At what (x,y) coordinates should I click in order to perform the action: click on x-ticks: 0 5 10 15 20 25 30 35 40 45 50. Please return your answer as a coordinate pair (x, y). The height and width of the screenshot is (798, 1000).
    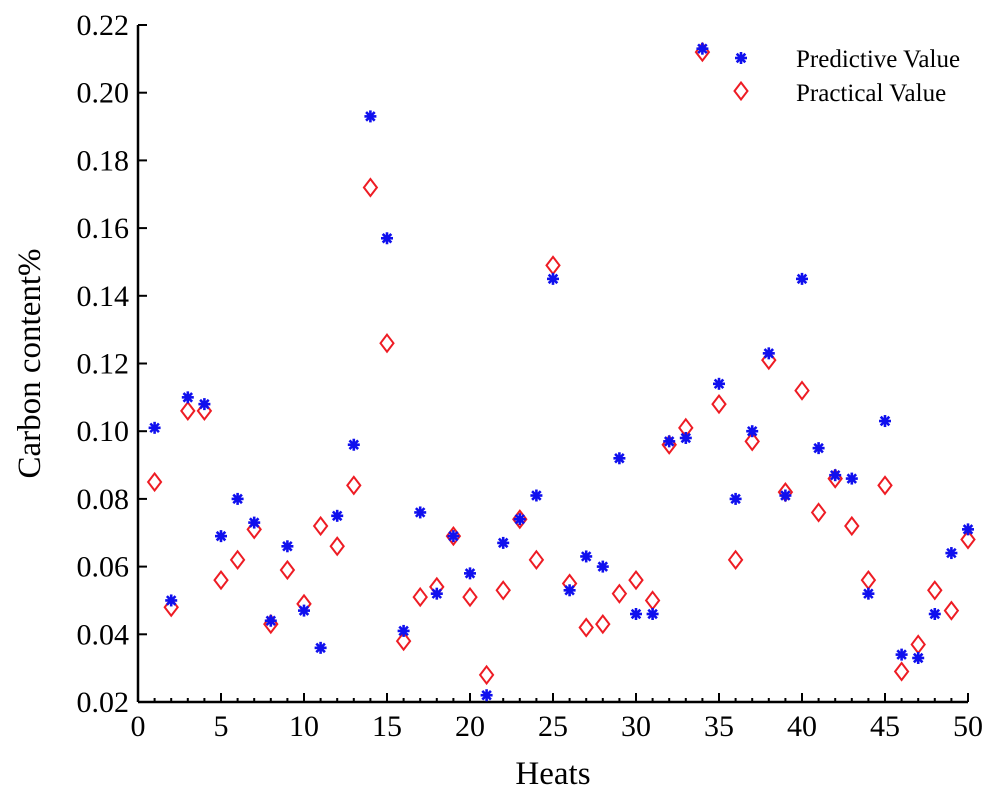
    Looking at the image, I should click on (557, 718).